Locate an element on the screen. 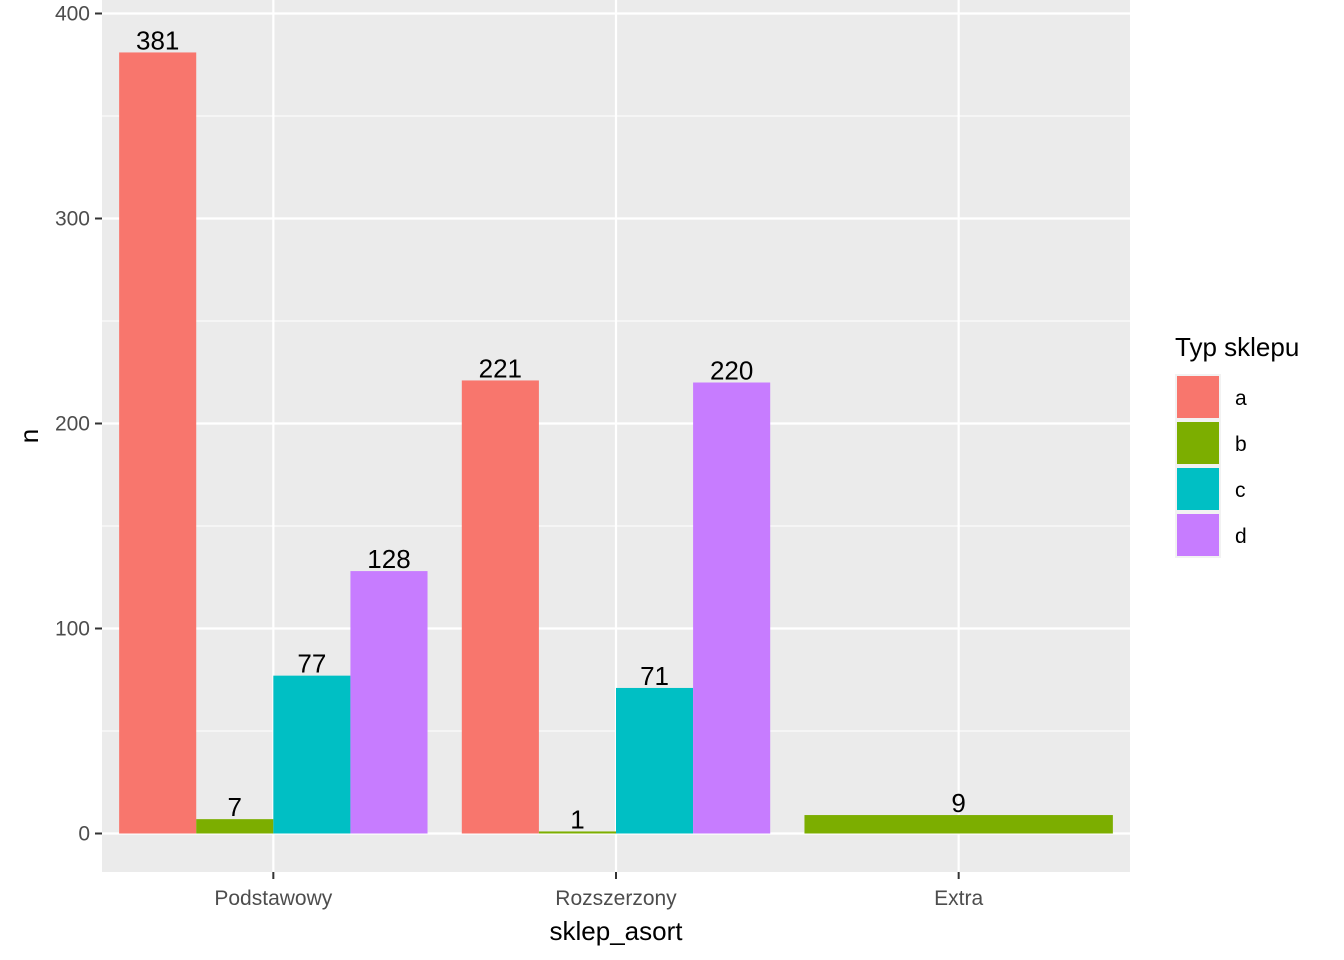 Image resolution: width=1344 pixels, height=960 pixels. bar-a-Rozszerzony is located at coordinates (500, 607).